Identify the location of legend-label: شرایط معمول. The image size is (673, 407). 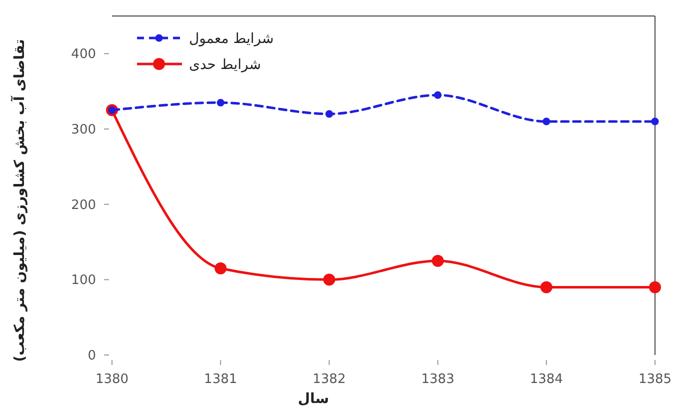
(231, 38).